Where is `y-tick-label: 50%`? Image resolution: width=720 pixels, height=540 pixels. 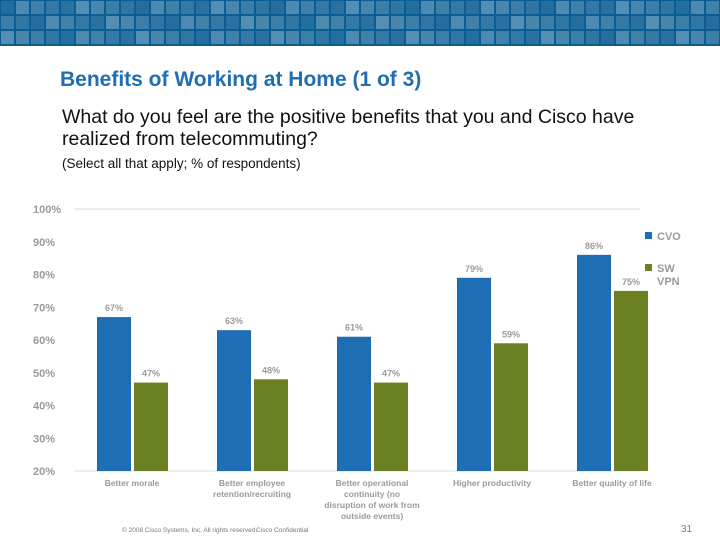
y-tick-label: 50% is located at coordinates (44, 374).